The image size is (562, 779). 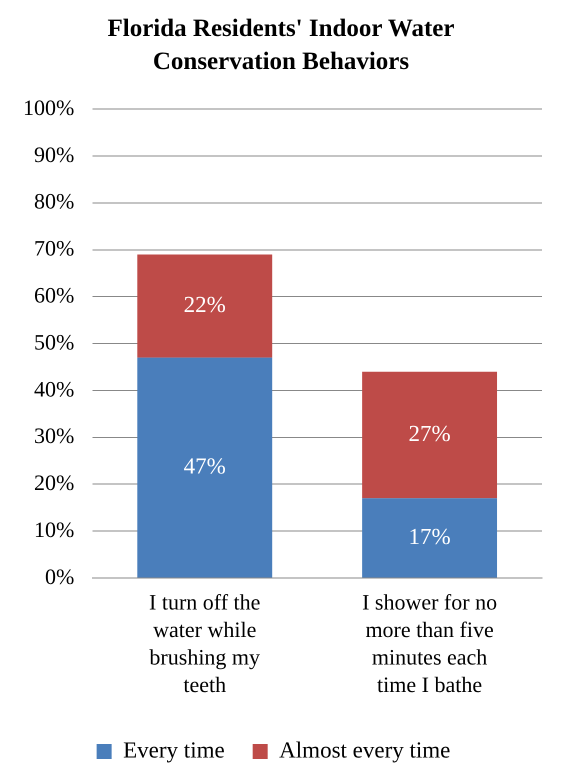 I want to click on data-label: 22%, so click(x=205, y=305).